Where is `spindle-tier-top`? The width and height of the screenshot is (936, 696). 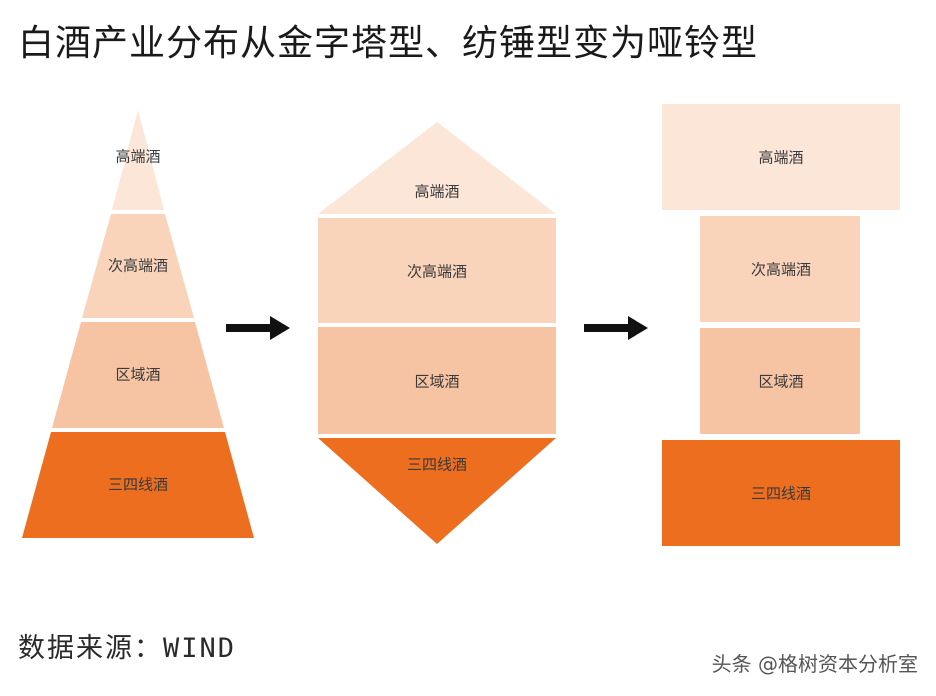 spindle-tier-top is located at coordinates (437, 168).